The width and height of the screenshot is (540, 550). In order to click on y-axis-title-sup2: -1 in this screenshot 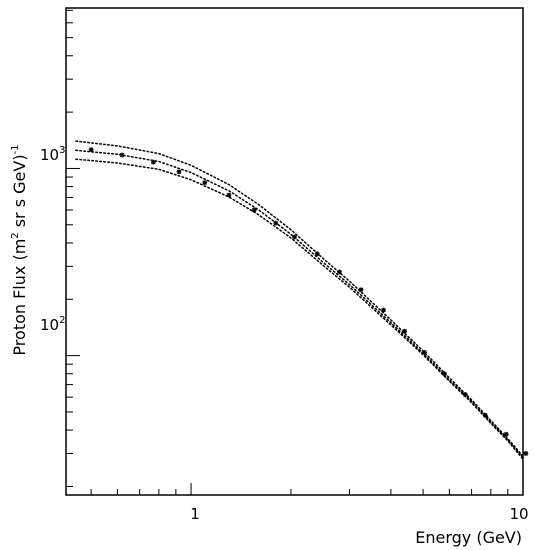, I will do `click(15, 149)`.